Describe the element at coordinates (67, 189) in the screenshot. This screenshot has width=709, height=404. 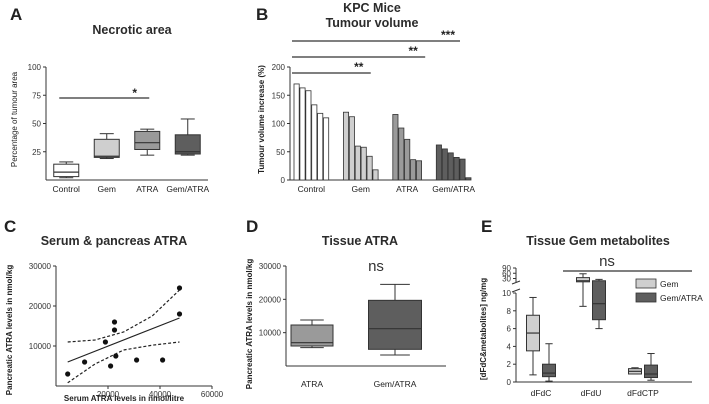
I see `a-category-label: Control` at that location.